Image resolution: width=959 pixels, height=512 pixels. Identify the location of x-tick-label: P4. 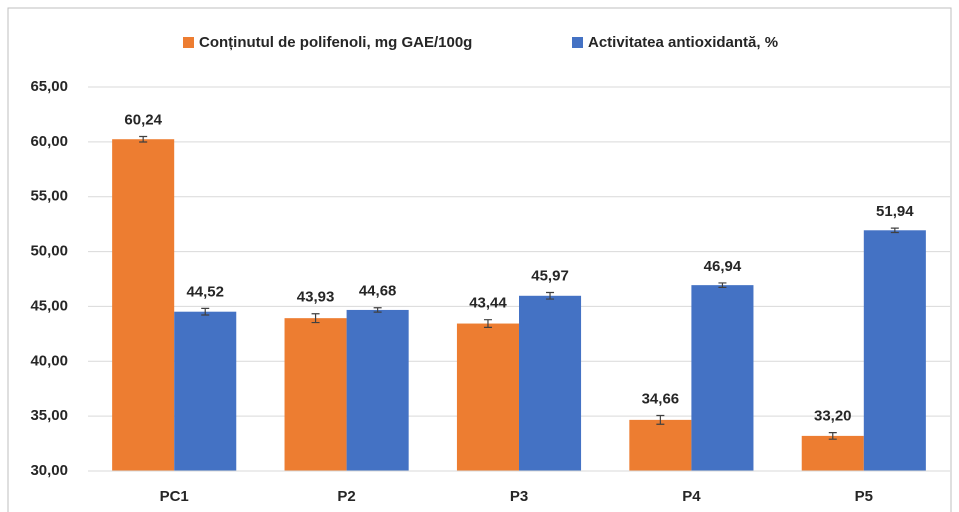
(691, 496).